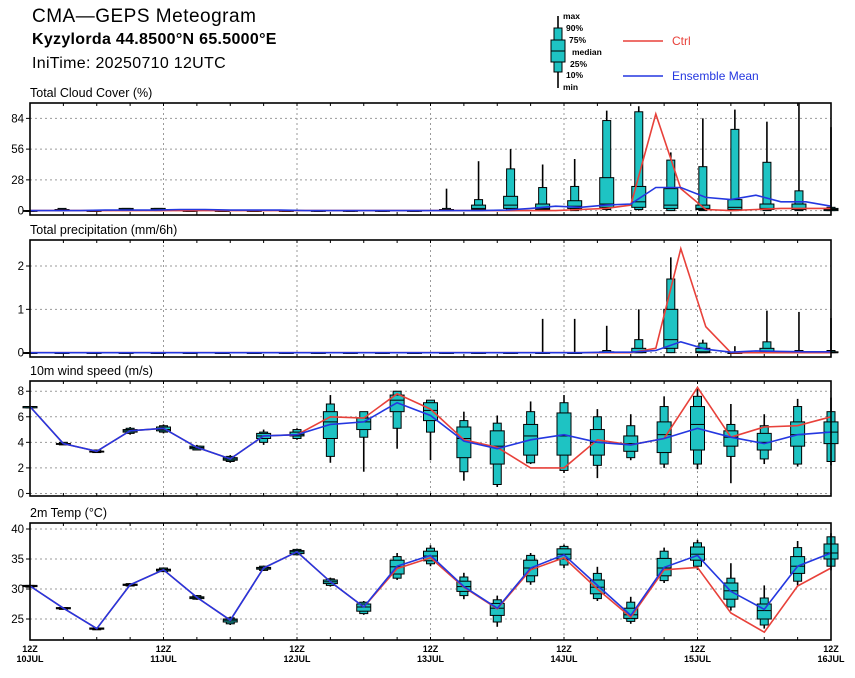 Image resolution: width=855 pixels, height=678 pixels. What do you see at coordinates (715, 76) in the screenshot?
I see `legend-mean-label: Ensemble Mean` at bounding box center [715, 76].